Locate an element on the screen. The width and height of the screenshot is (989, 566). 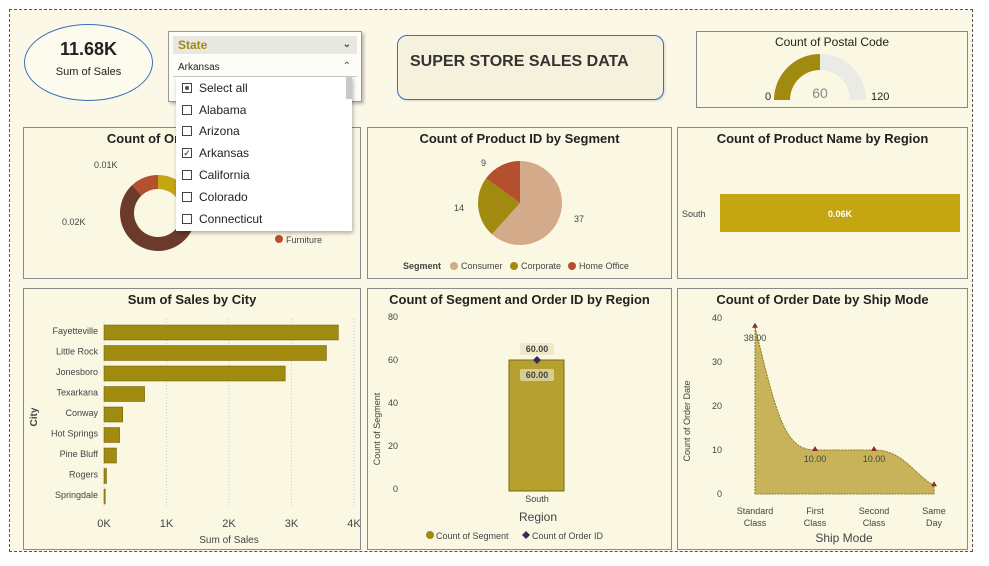
segment-order-title: Count of Segment and Order ID by Region is located at coordinates (519, 299).